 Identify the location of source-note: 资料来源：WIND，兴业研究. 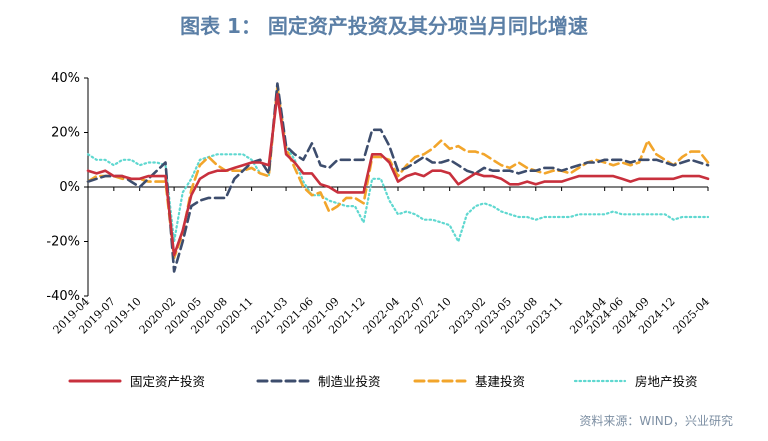
(656, 421).